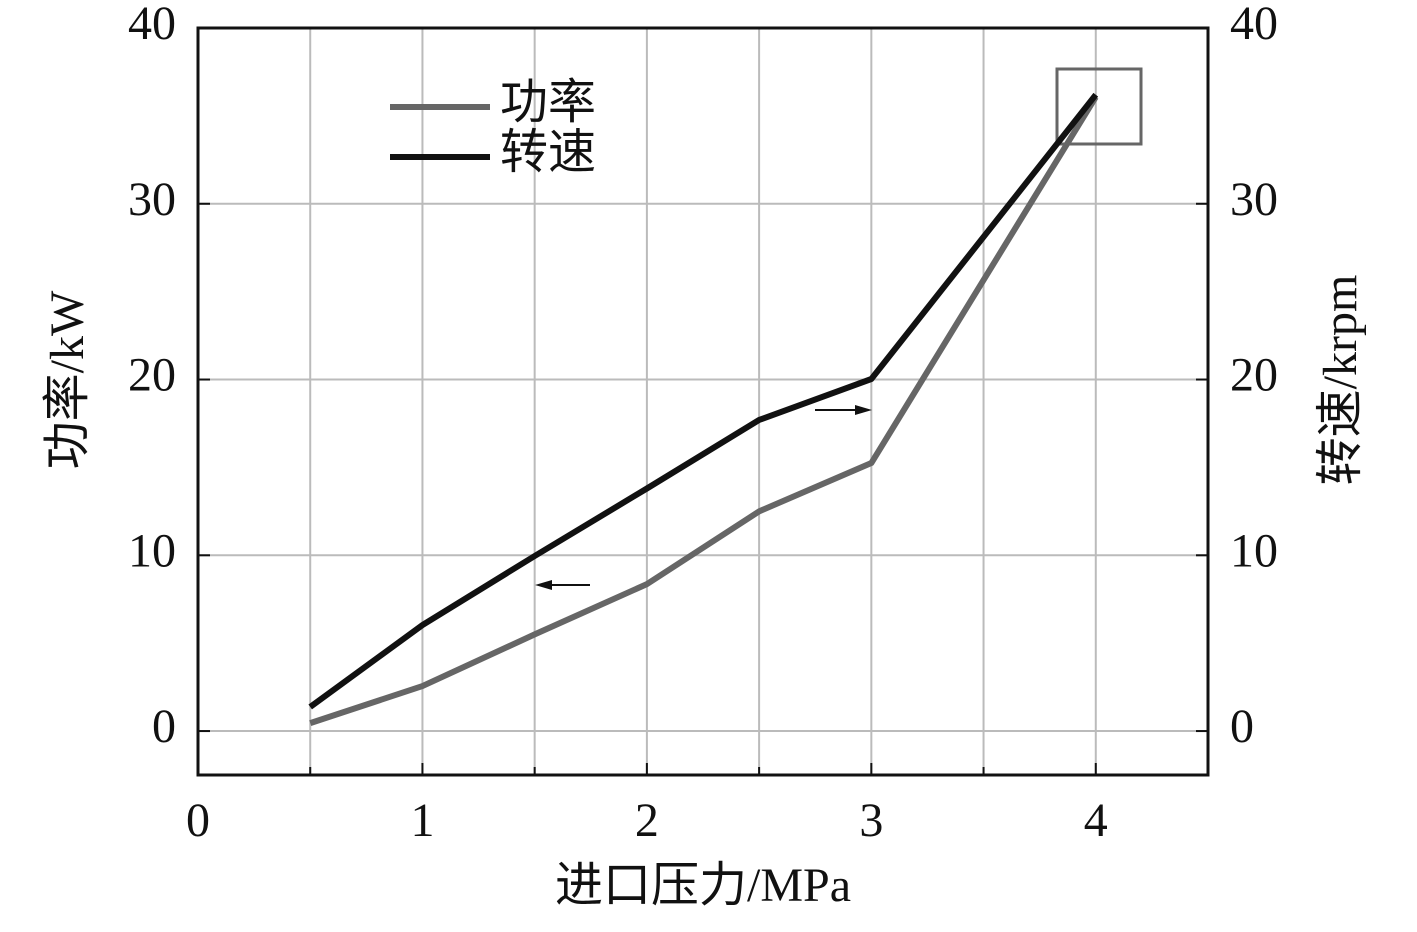 The image size is (1417, 932). Describe the element at coordinates (152, 199) in the screenshot. I see `y-tick-label: 30` at that location.